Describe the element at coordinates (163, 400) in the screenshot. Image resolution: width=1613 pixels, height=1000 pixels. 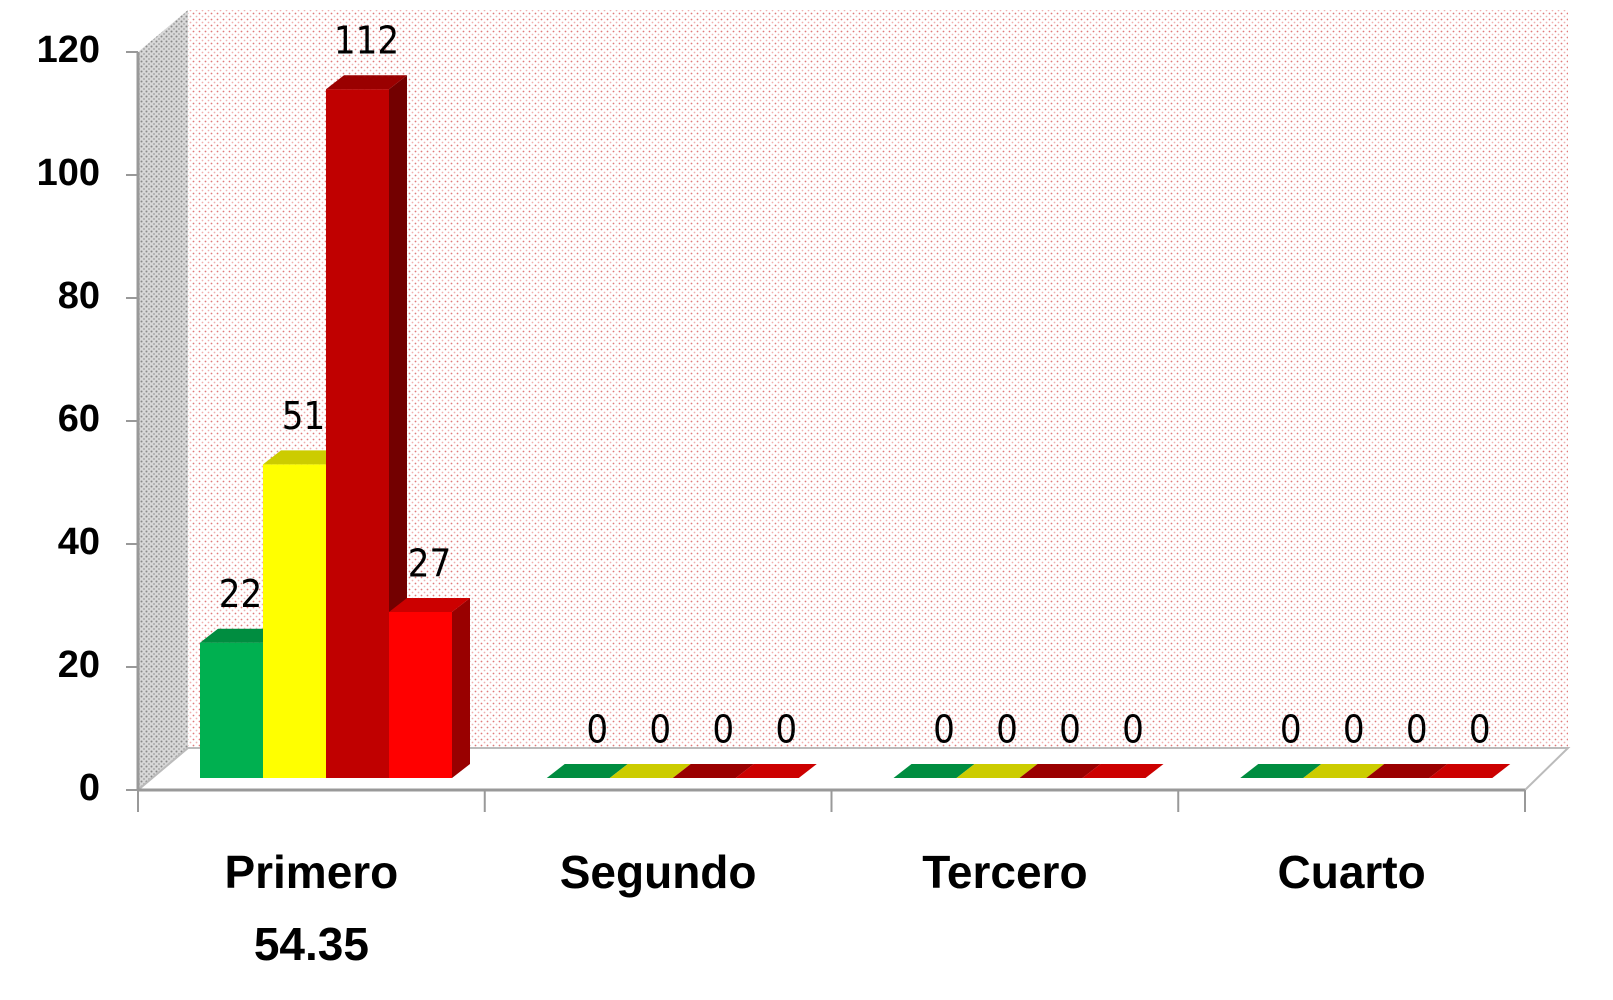
I see `side-wall` at that location.